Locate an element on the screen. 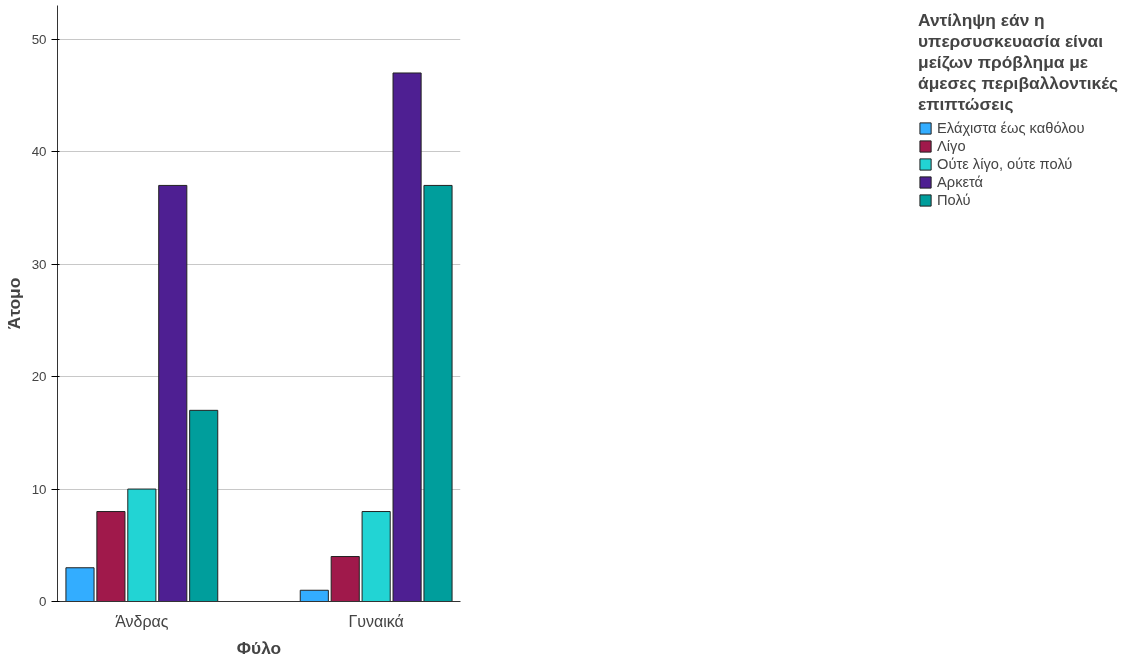  legend-title: Αντίληψη εάν η υπερσυσκευασία είναι μείζων πρόβλημα με άμεσες περιβαλλοντικές επιπτώσεις is located at coordinates (1018, 62).